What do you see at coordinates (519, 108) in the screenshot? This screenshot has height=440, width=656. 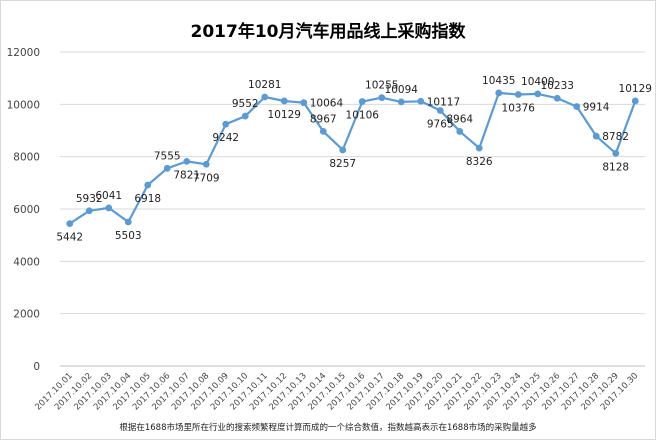 I see `data-label: 10376` at bounding box center [519, 108].